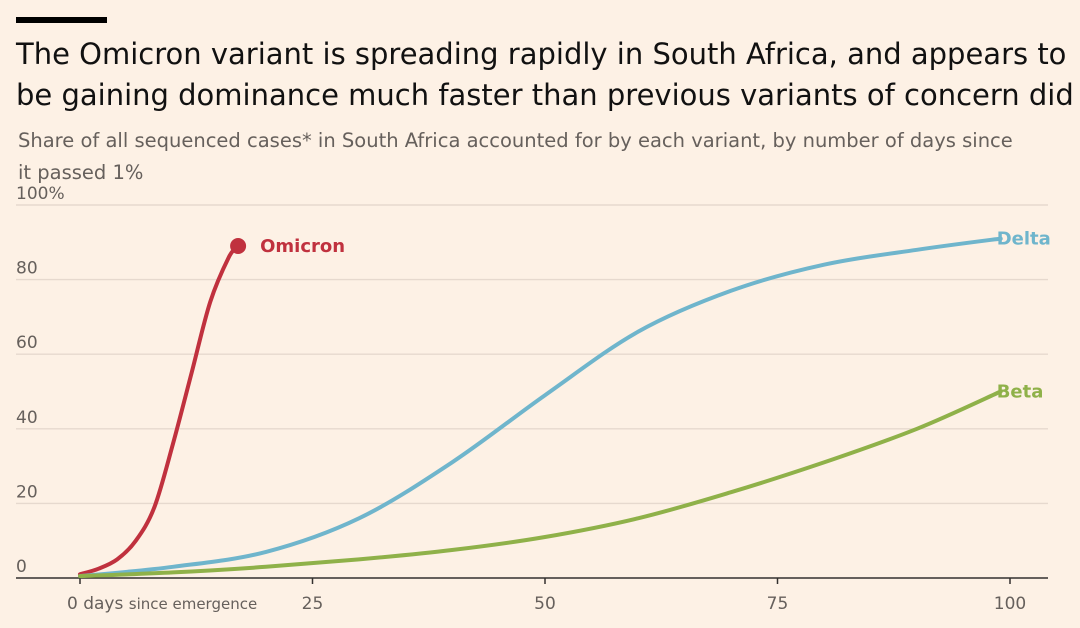 This screenshot has width=1080, height=628. What do you see at coordinates (27, 269) in the screenshot?
I see `y-tick-label: 80` at bounding box center [27, 269].